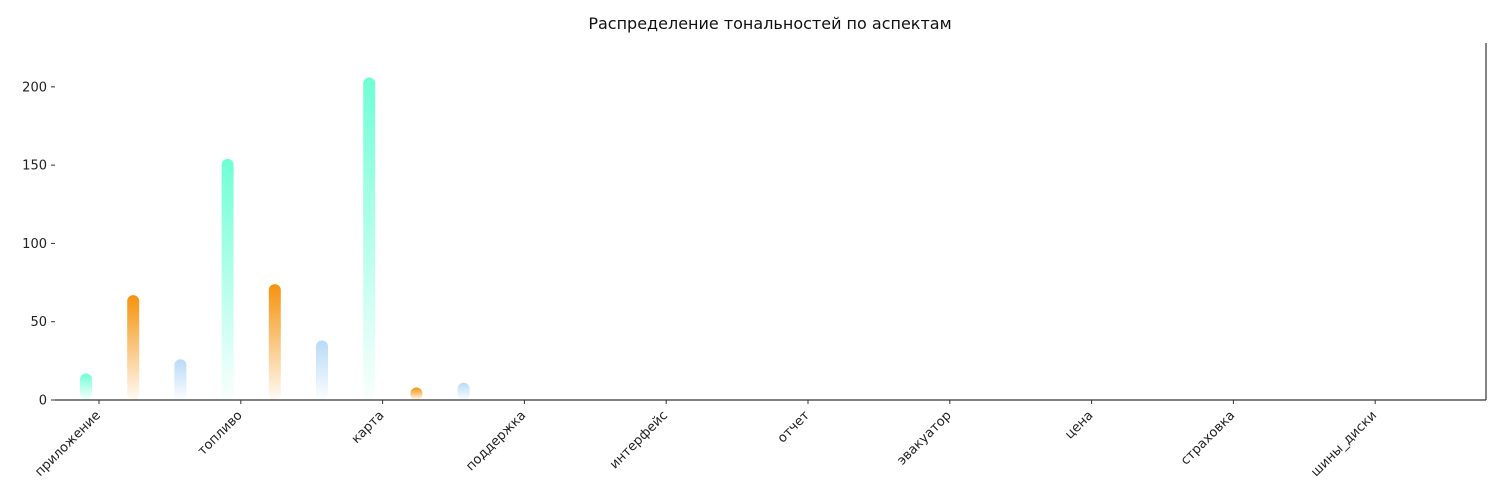 The height and width of the screenshot is (500, 1500). Describe the element at coordinates (794, 427) in the screenshot. I see `x-tick-label: отчет` at that location.